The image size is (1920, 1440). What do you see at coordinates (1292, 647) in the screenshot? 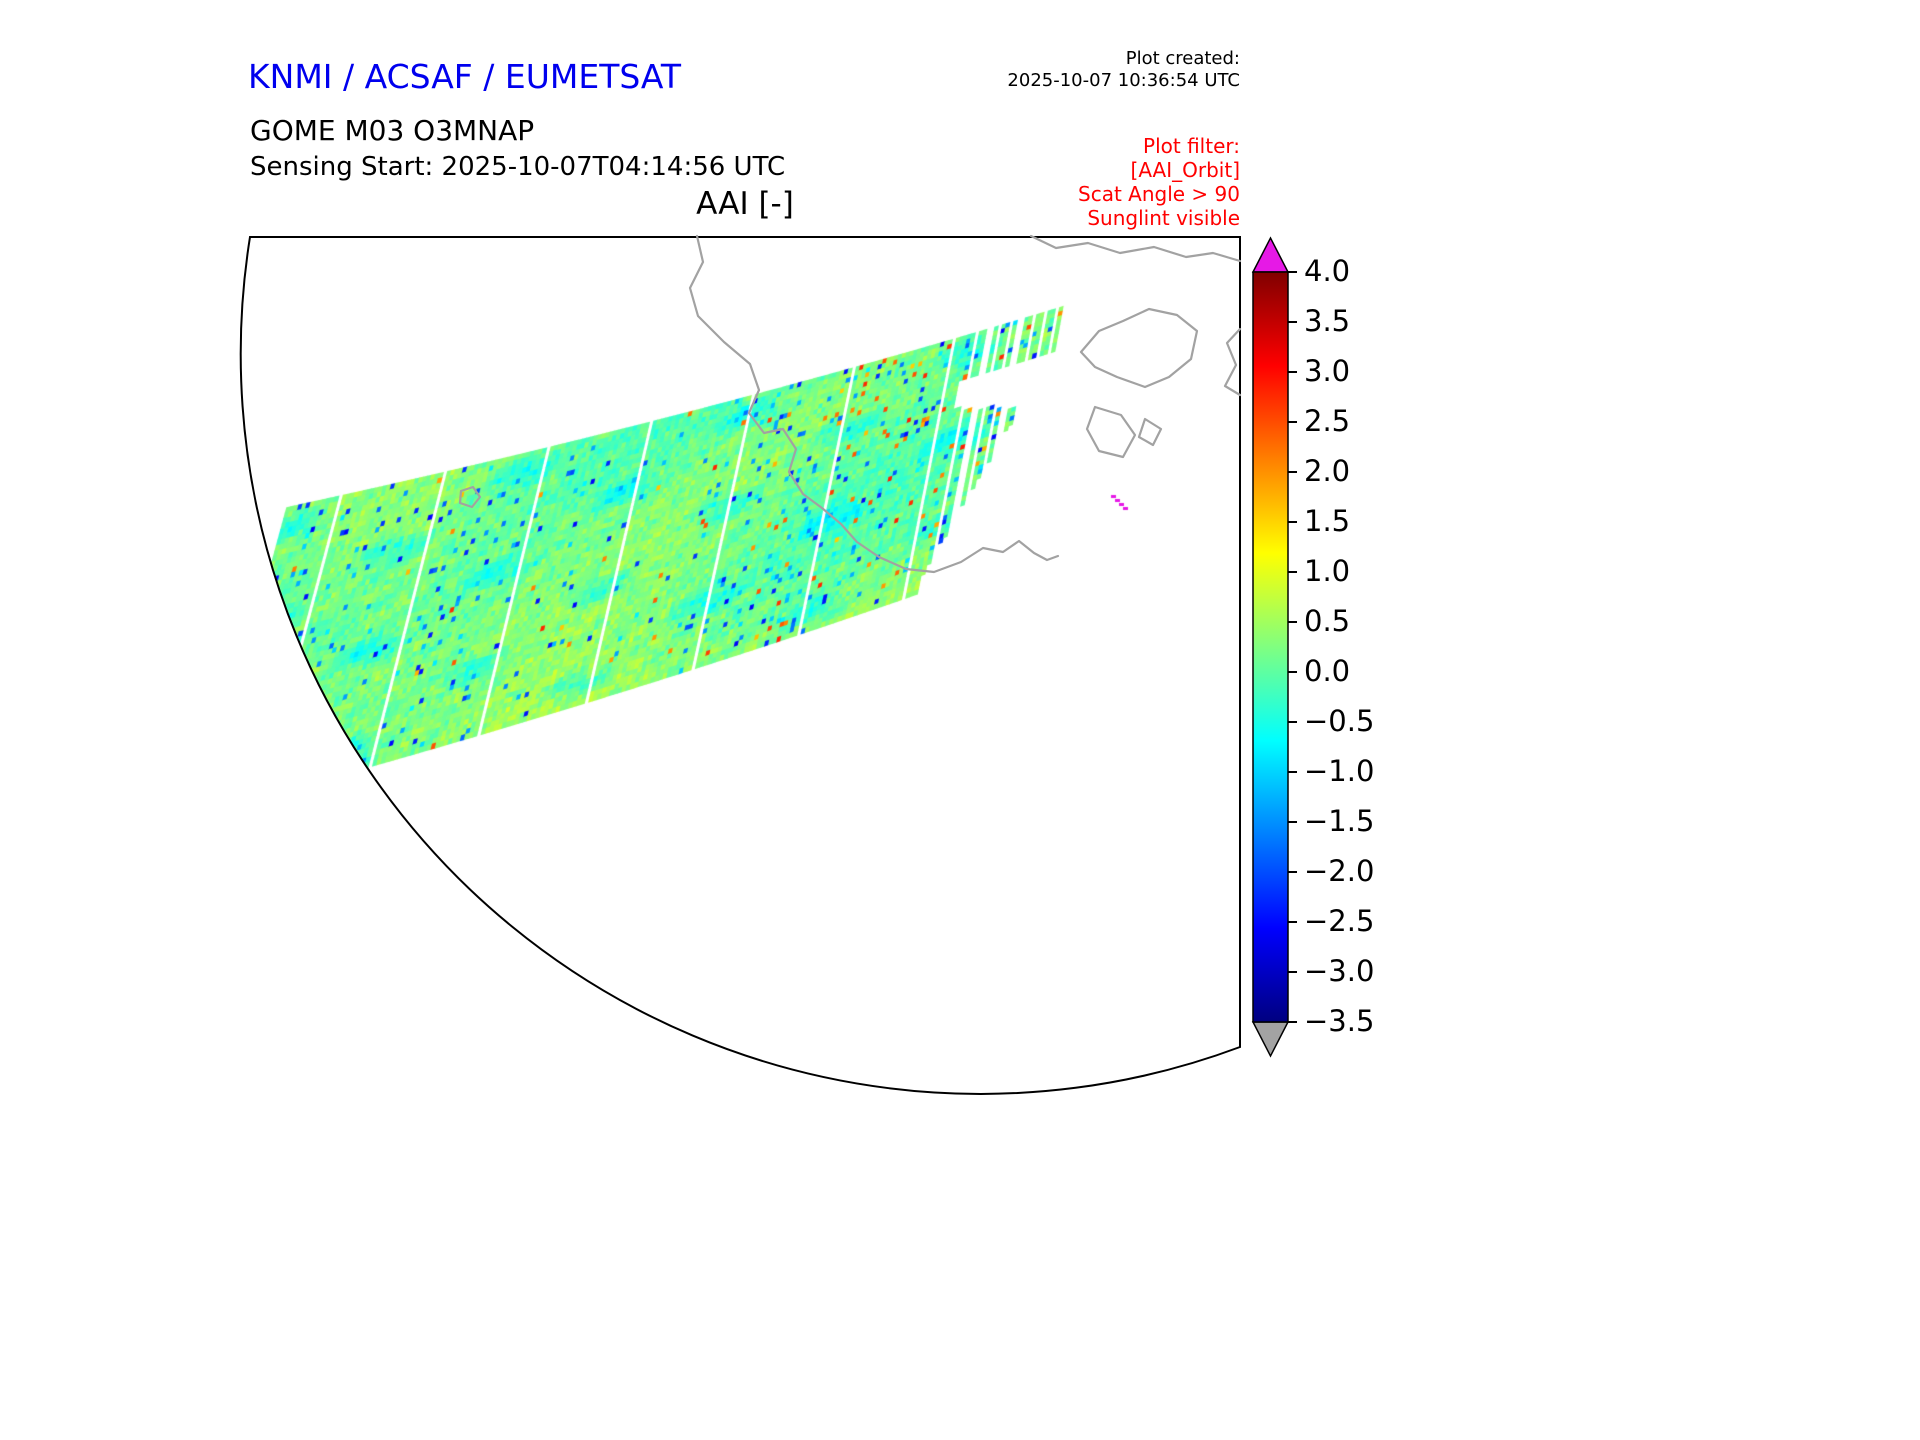
I see `colorbar-ticks` at bounding box center [1292, 647].